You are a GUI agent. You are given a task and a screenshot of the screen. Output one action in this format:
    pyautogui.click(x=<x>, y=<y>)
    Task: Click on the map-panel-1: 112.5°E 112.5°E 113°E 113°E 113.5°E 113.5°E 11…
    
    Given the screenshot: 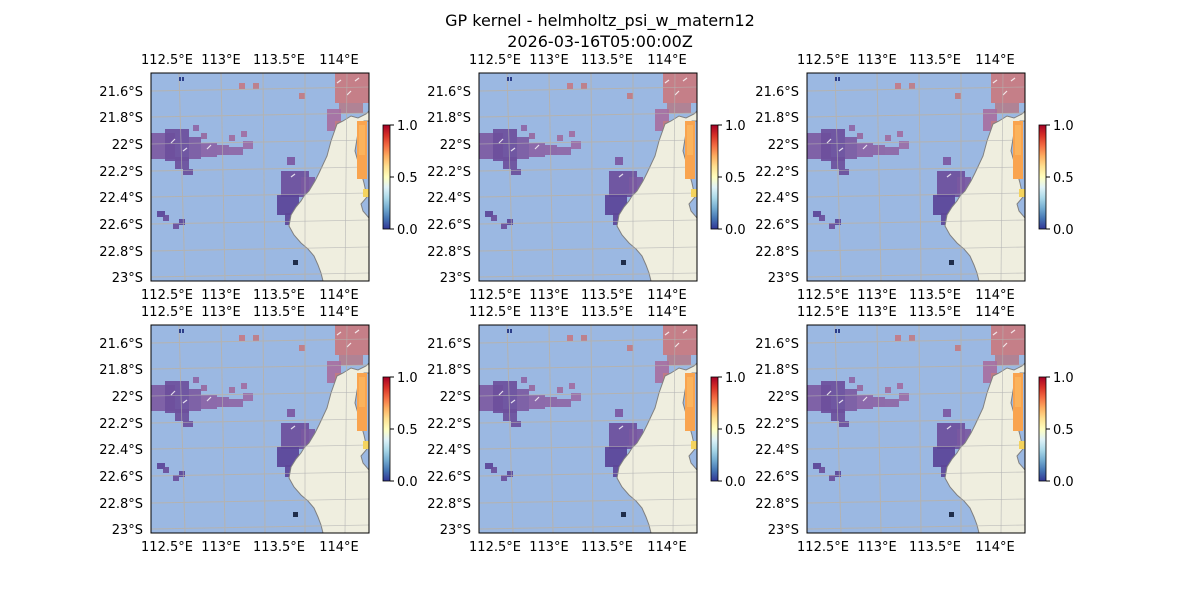 What is the action you would take?
    pyautogui.click(x=234, y=178)
    